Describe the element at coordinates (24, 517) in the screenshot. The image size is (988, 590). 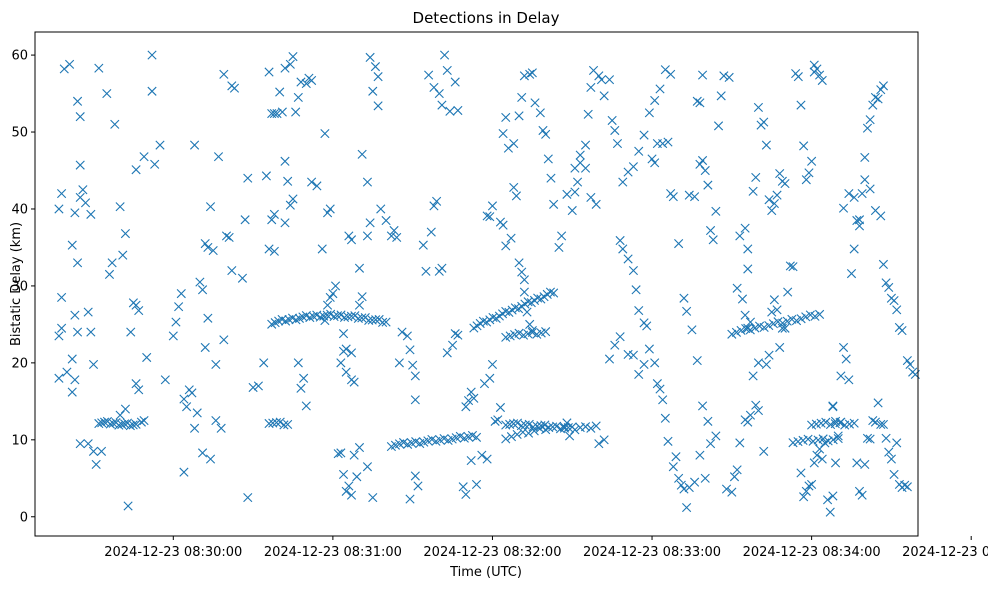
I see `y-tick-label: 0` at that location.